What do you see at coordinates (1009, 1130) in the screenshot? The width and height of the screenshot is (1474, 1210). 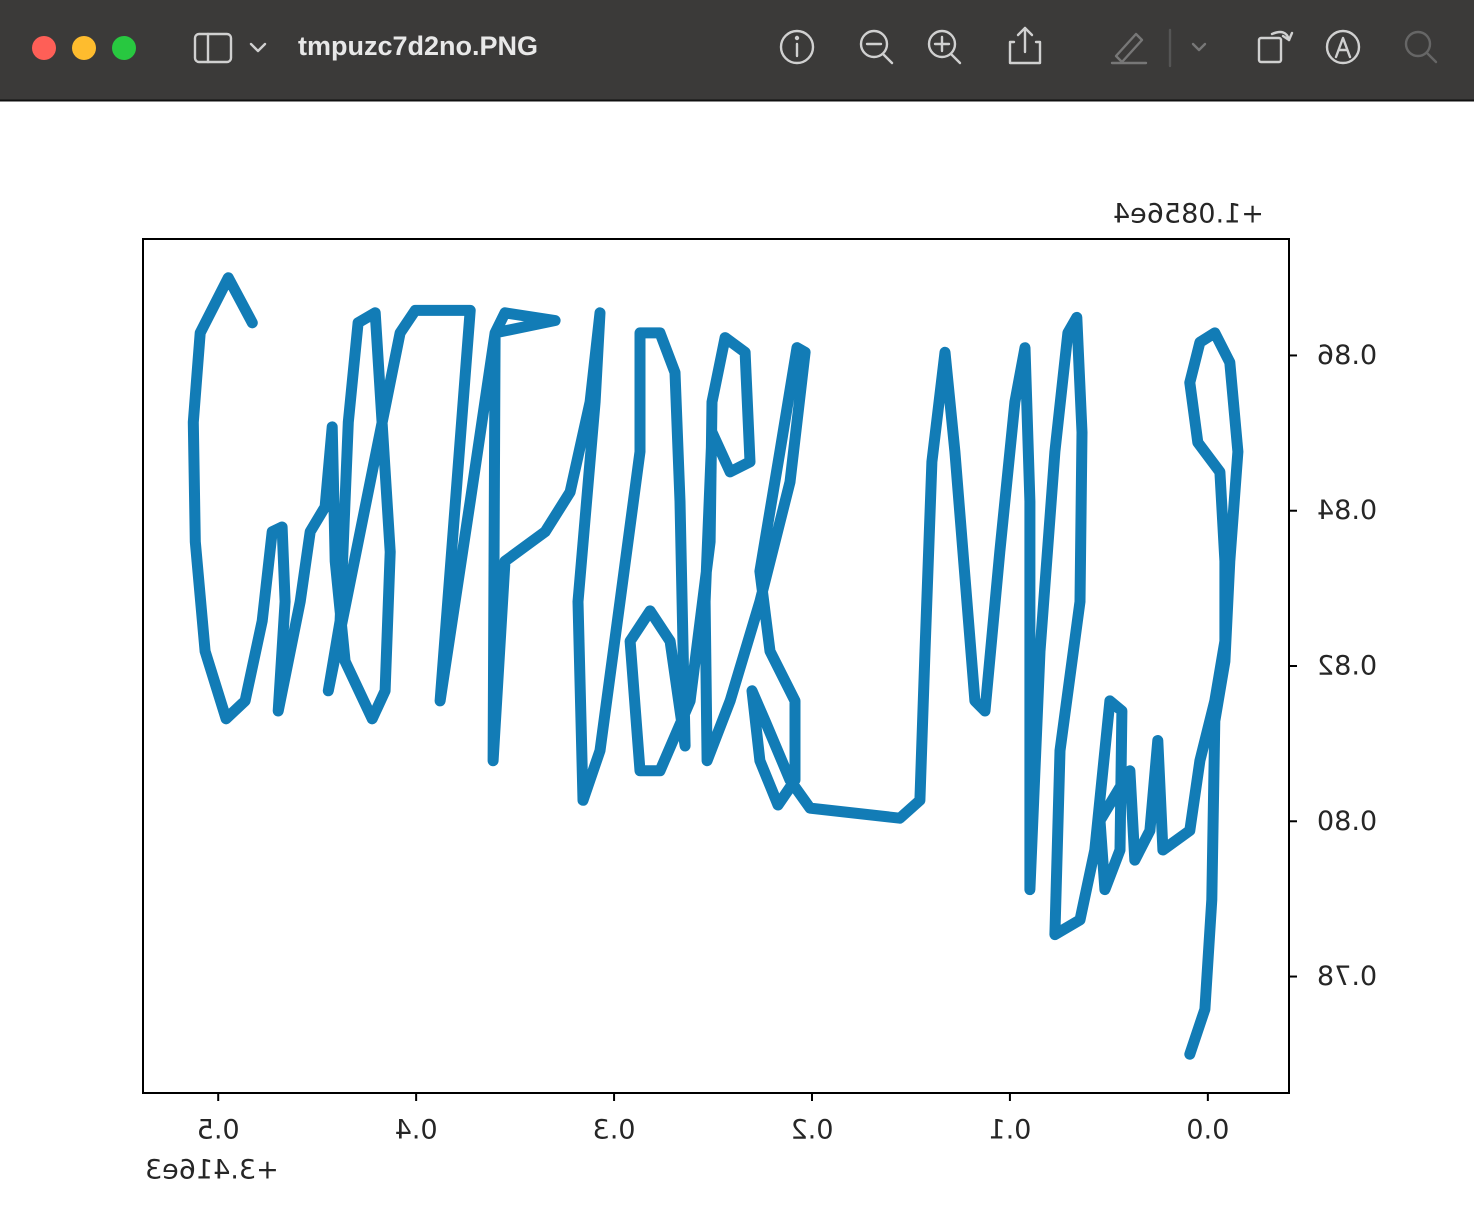 I see `x-tick-label: 0.1` at bounding box center [1009, 1130].